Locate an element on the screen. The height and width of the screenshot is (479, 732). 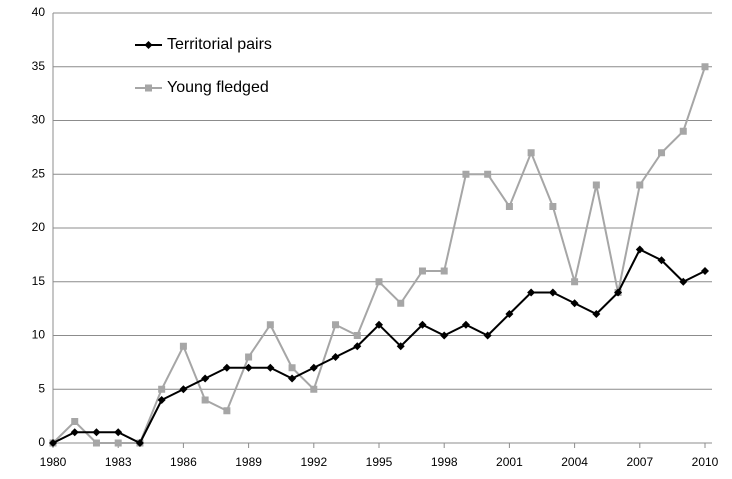
x-tick-label: 1989 is located at coordinates (248, 462).